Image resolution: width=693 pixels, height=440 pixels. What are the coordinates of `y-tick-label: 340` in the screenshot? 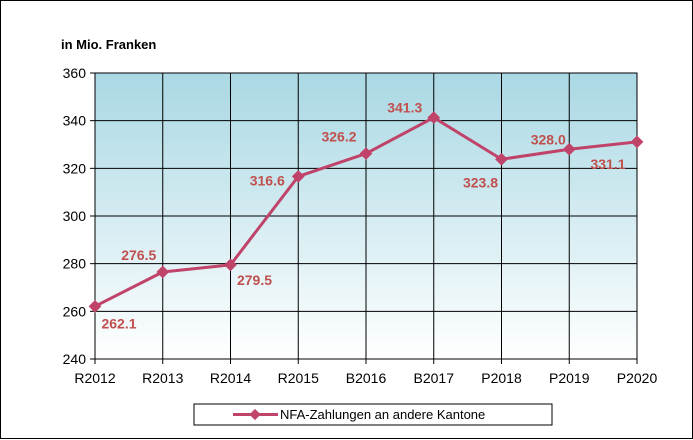 It's located at (75, 121).